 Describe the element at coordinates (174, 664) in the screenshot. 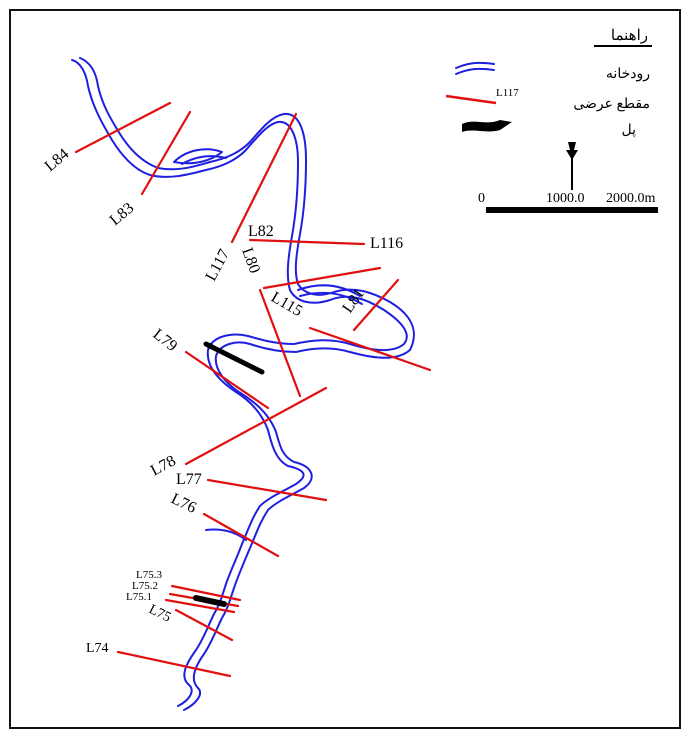

I see `section-L74` at that location.